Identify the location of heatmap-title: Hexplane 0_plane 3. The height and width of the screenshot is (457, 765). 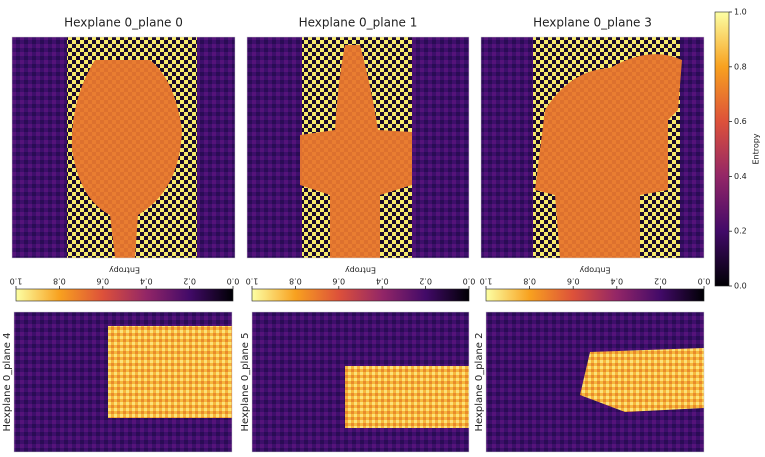
(592, 23).